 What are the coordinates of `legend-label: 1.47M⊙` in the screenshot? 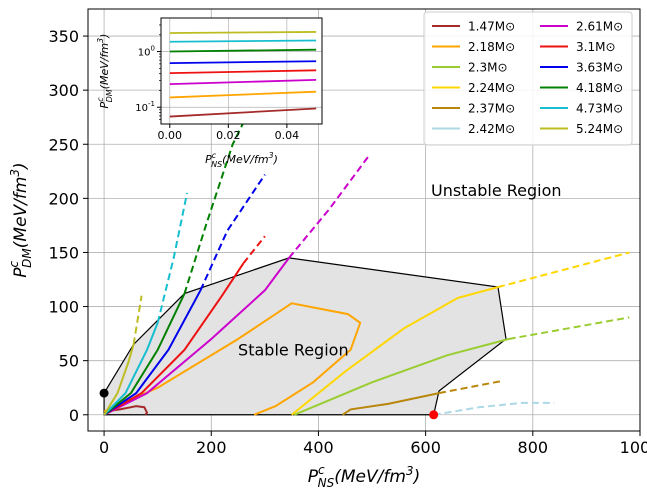 It's located at (491, 27).